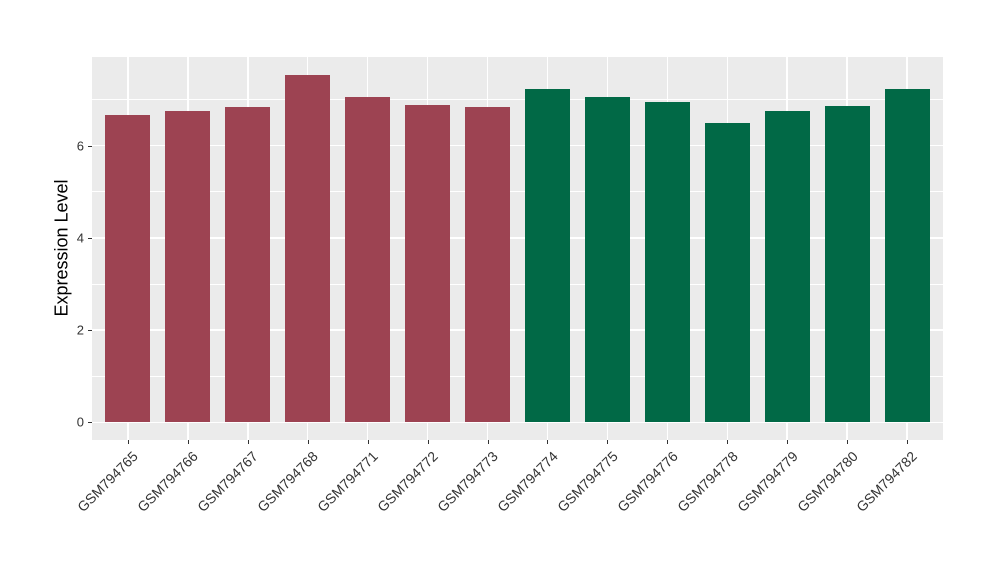  I want to click on y-tick-label: 2, so click(80, 330).